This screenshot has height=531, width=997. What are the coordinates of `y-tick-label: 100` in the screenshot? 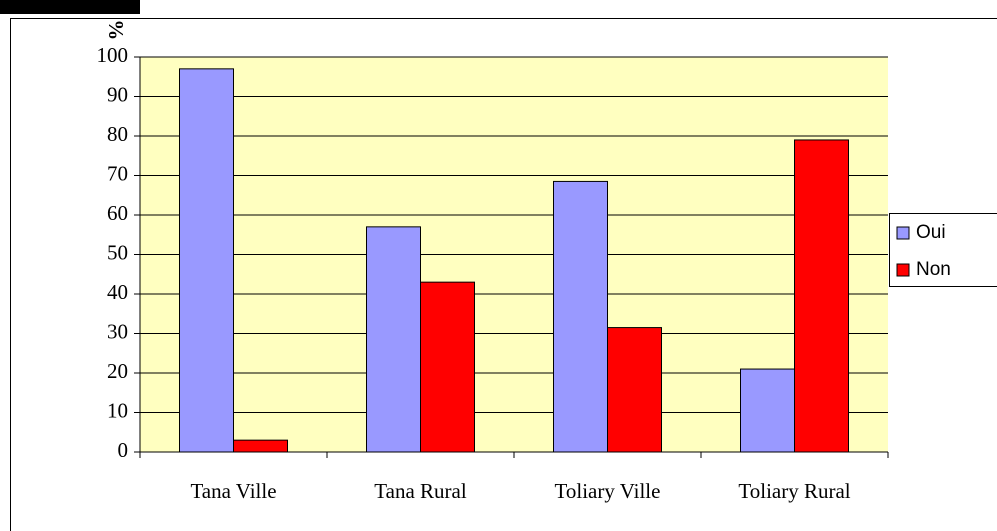 It's located at (113, 55).